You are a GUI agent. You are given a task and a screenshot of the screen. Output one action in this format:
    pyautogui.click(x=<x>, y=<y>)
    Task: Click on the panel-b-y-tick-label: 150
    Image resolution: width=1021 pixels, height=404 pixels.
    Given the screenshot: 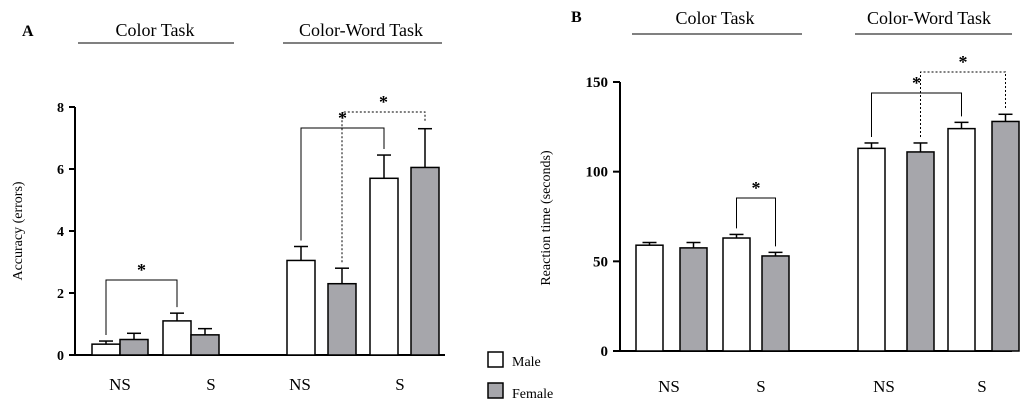 What is the action you would take?
    pyautogui.click(x=597, y=83)
    